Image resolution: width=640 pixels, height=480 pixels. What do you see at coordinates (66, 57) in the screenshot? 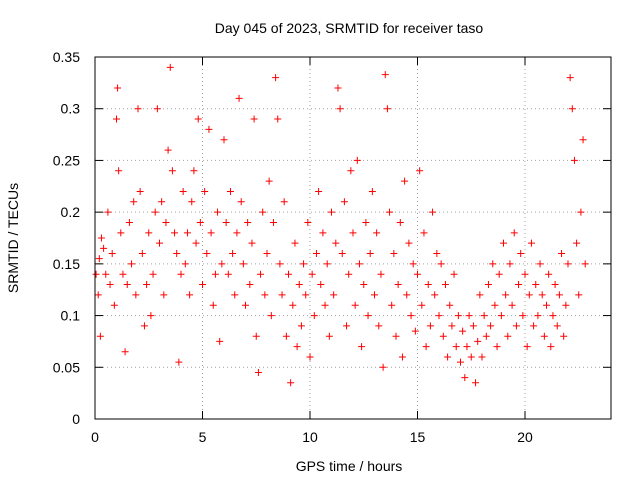
I see `y-tick-label: 0.35` at bounding box center [66, 57].